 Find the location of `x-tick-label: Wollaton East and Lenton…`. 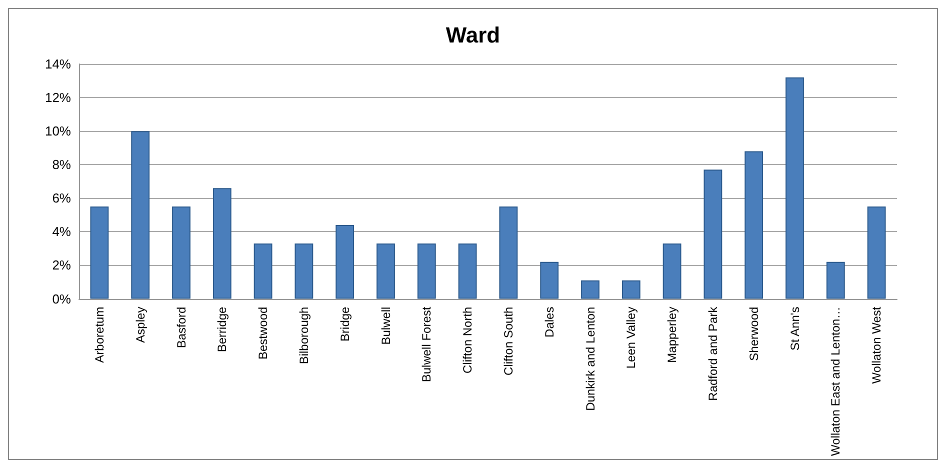

x-tick-label: Wollaton East and Lenton… is located at coordinates (835, 381).